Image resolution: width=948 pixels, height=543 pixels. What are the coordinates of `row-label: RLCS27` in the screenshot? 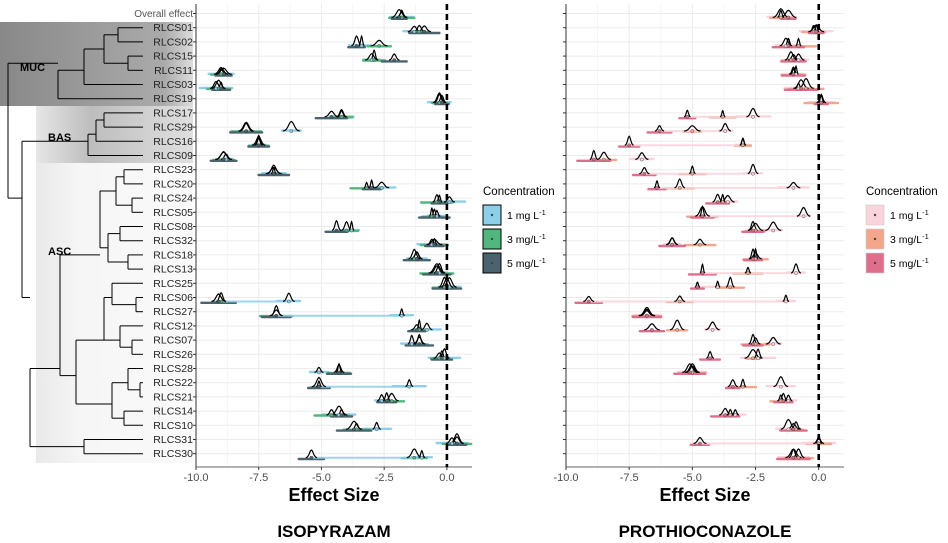 It's located at (173, 312).